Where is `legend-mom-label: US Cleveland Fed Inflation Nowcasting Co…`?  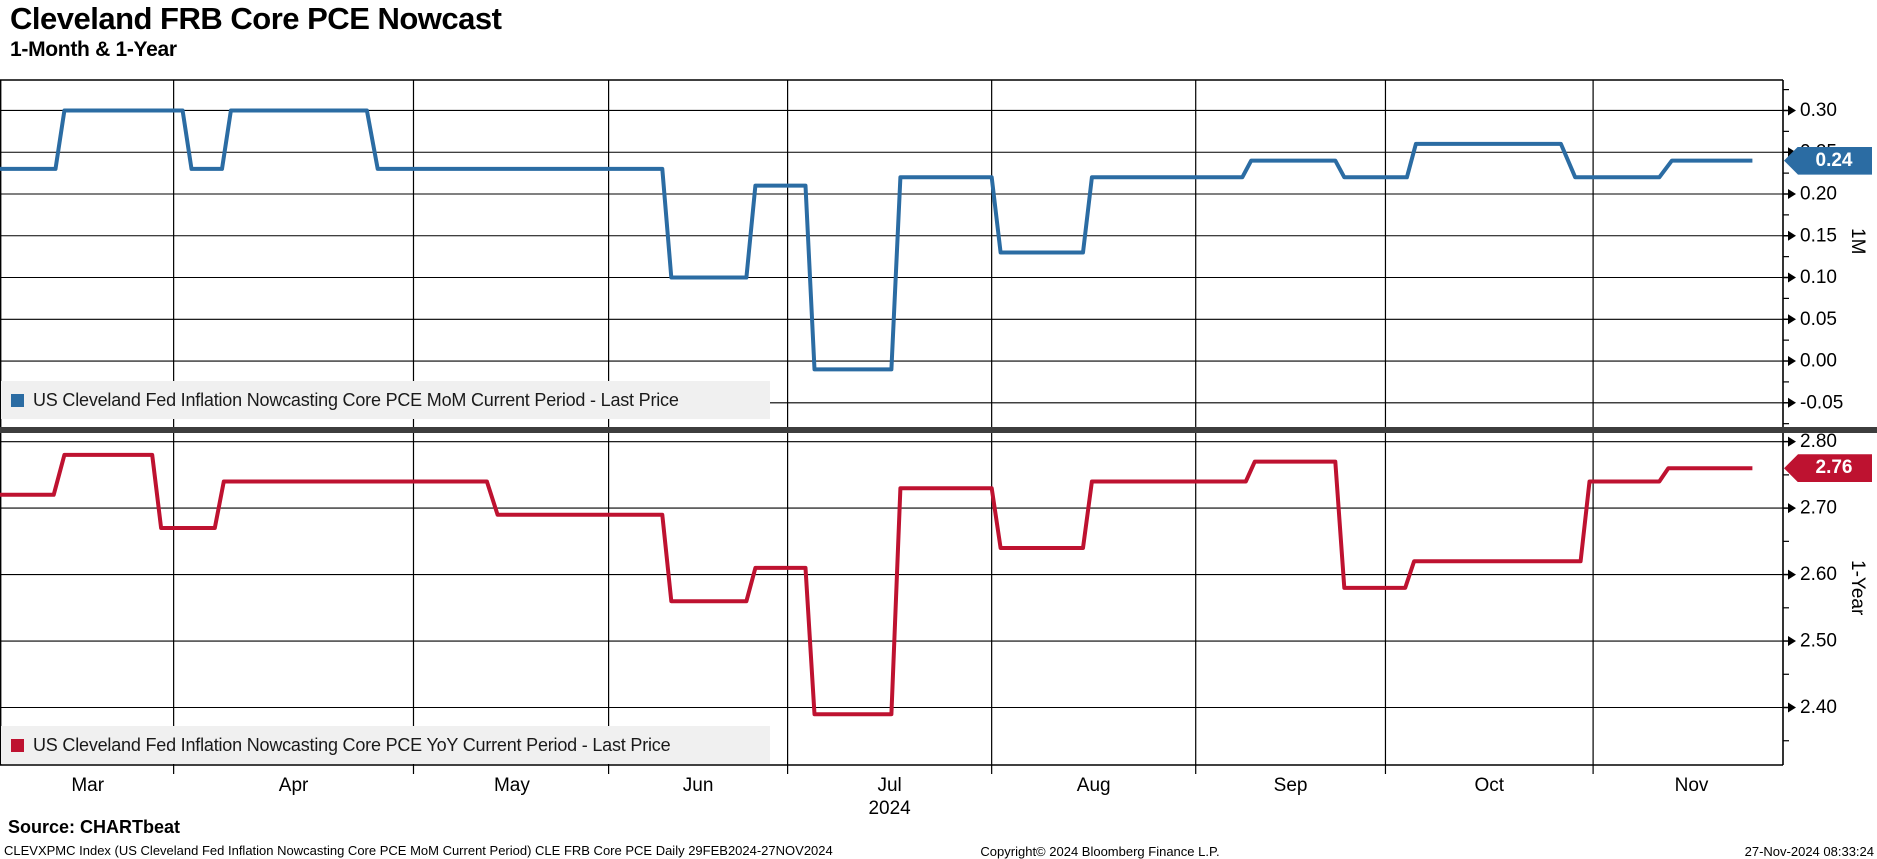 legend-mom-label: US Cleveland Fed Inflation Nowcasting Co… is located at coordinates (356, 399).